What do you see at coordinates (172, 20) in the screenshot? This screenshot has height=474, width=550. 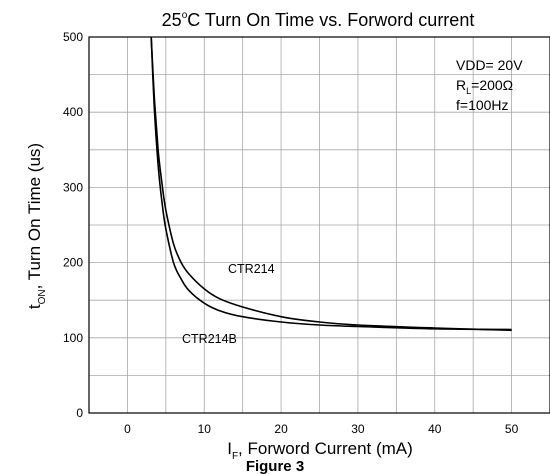 I see `title-degree-value: 25` at bounding box center [172, 20].